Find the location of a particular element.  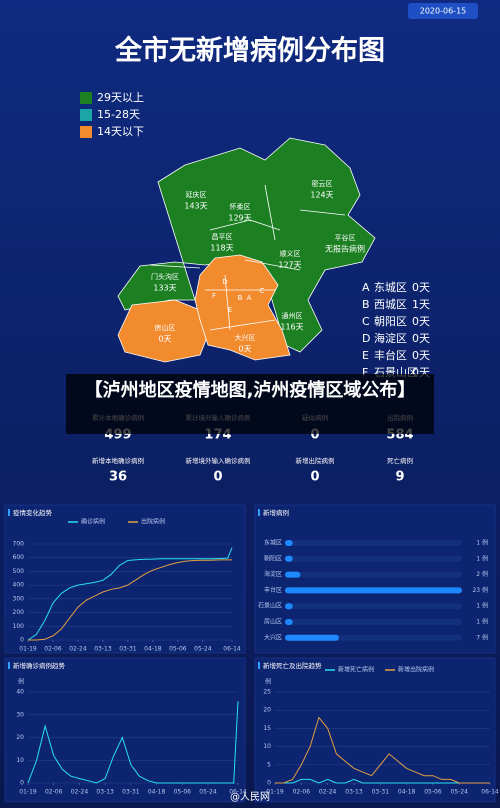

stat-label: 新增本地确诊病例 is located at coordinates (118, 460).